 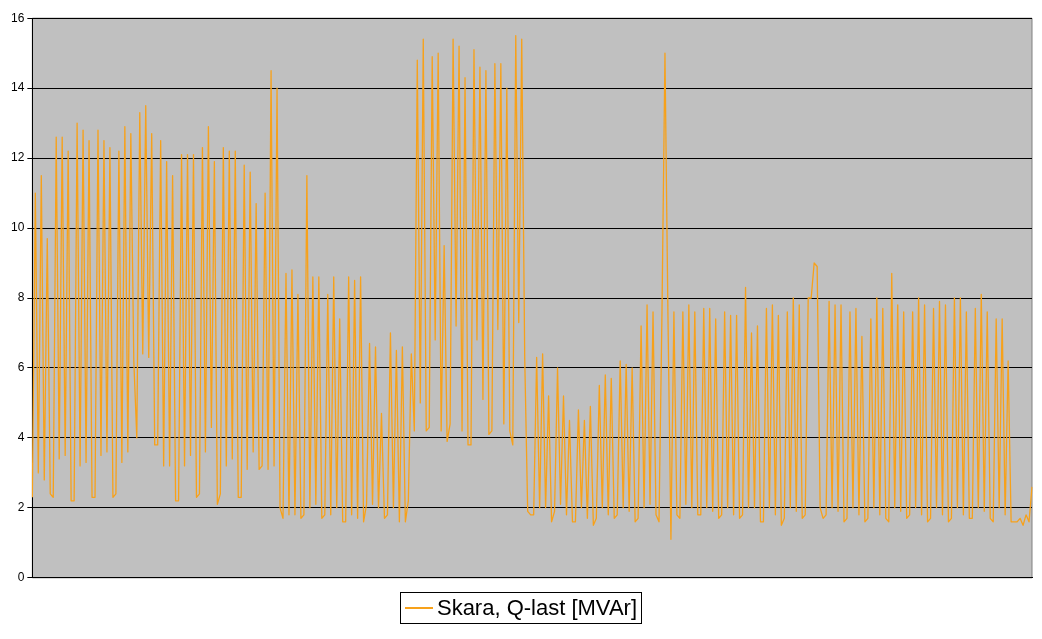 What do you see at coordinates (21, 297) in the screenshot?
I see `y-tick-label: 8` at bounding box center [21, 297].